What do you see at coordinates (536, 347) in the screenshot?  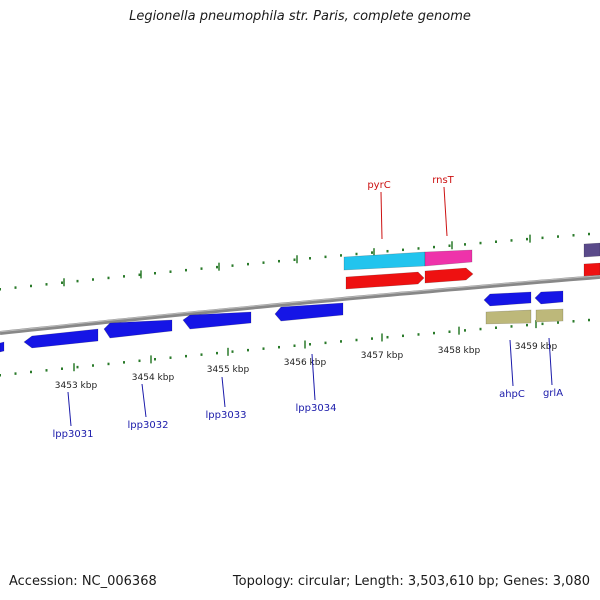 I see `kbp-label: 3459 kbp` at bounding box center [536, 347].